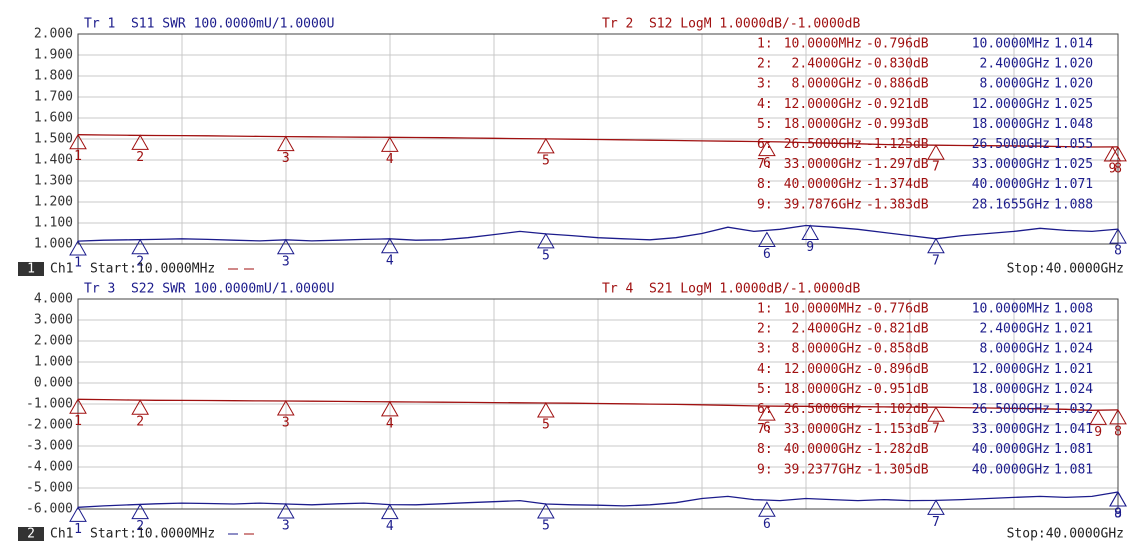  Describe the element at coordinates (823, 204) in the screenshot. I see `marker-freq: 39.7876GHz` at that location.